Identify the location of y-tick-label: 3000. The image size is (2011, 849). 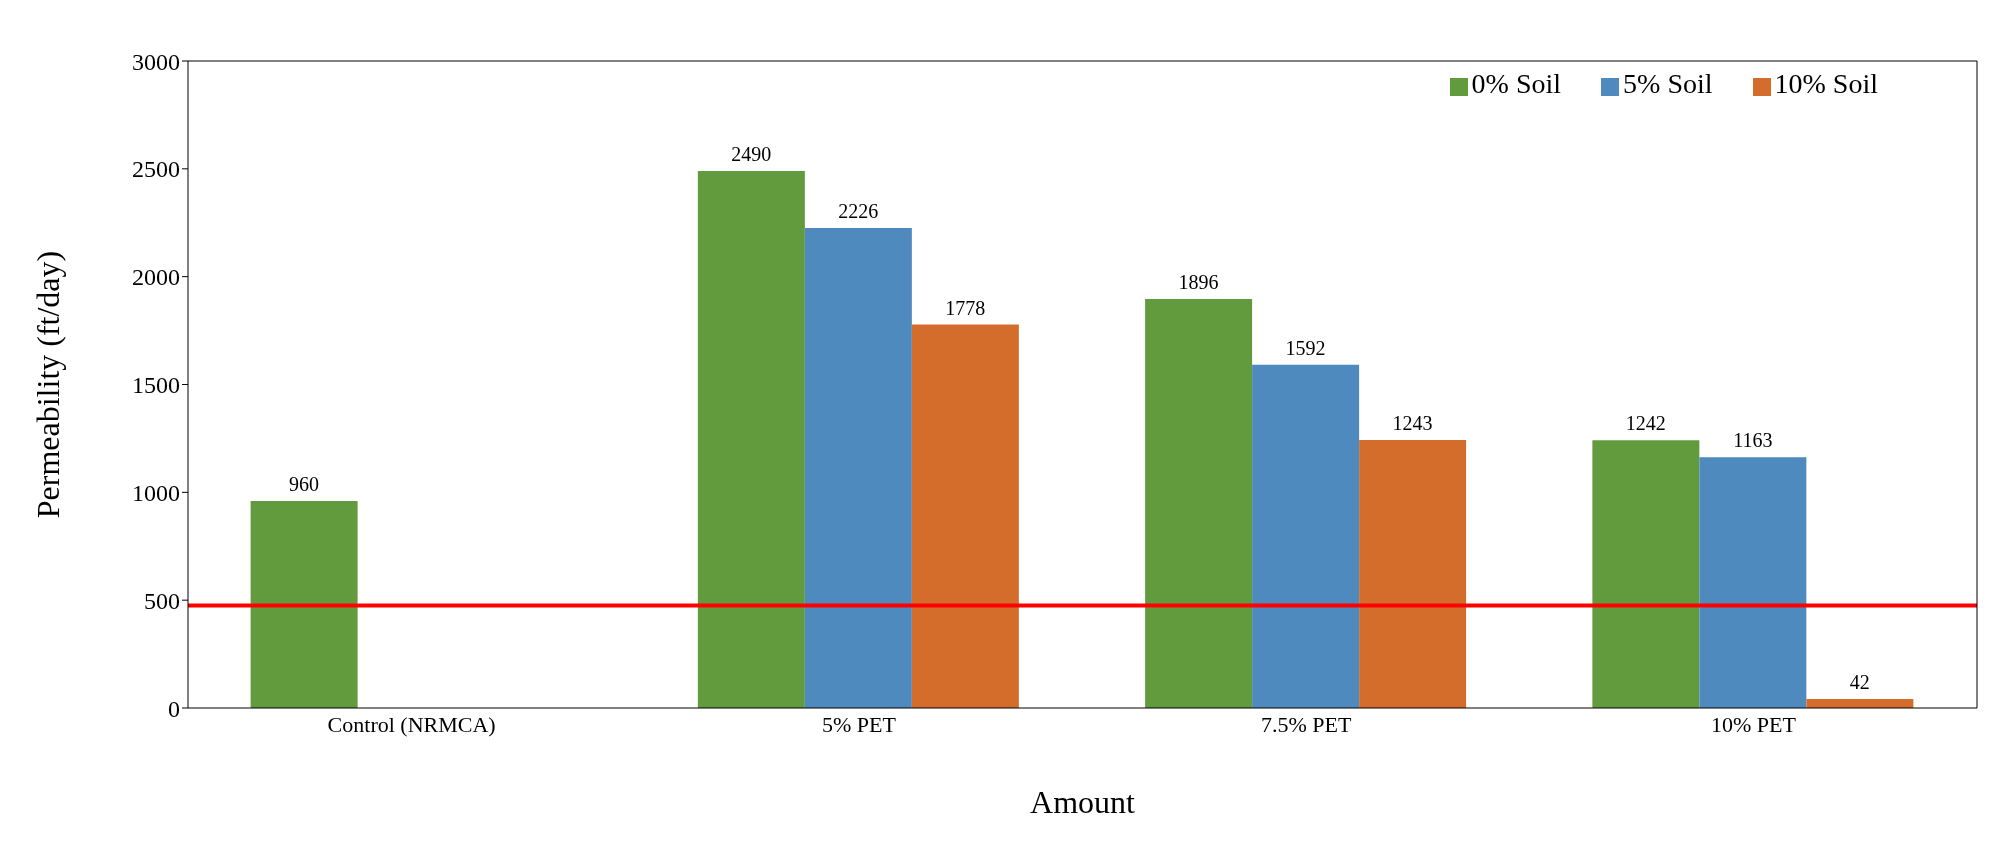
(156, 61).